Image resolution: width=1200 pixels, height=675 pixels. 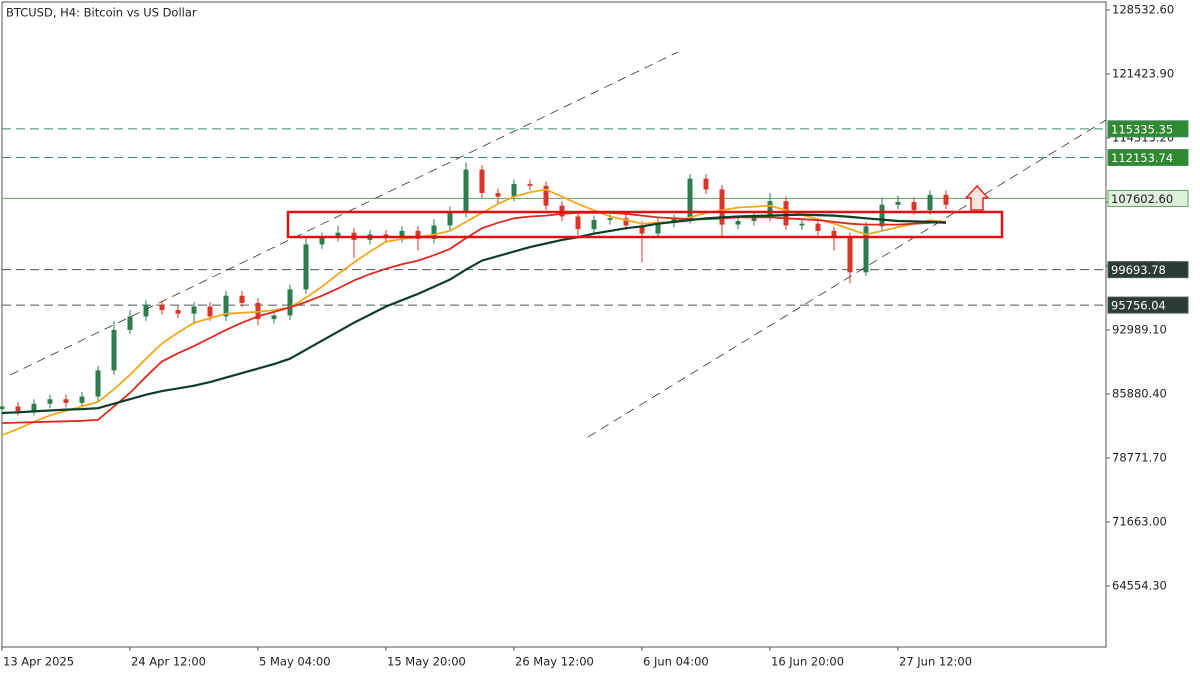 What do you see at coordinates (1139, 586) in the screenshot?
I see `y-tick-label: 64554.30` at bounding box center [1139, 586].